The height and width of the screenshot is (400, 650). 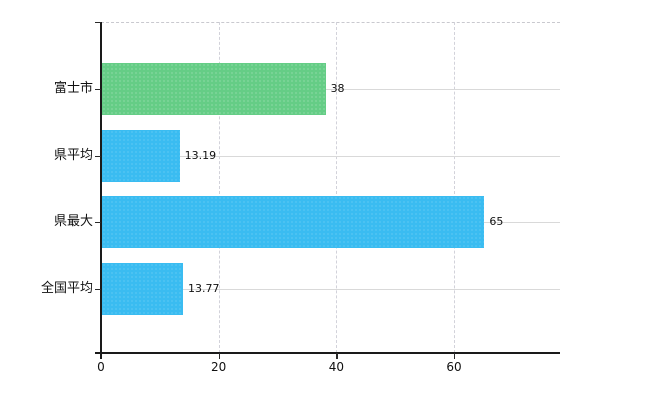 I want to click on x-tick-label: 20, so click(x=219, y=367).